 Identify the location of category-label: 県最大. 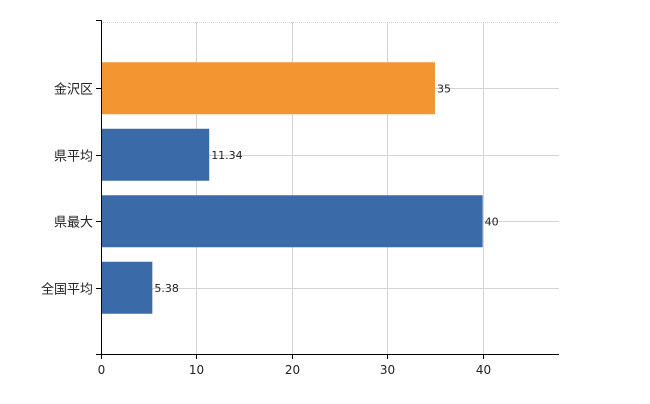
(73, 223).